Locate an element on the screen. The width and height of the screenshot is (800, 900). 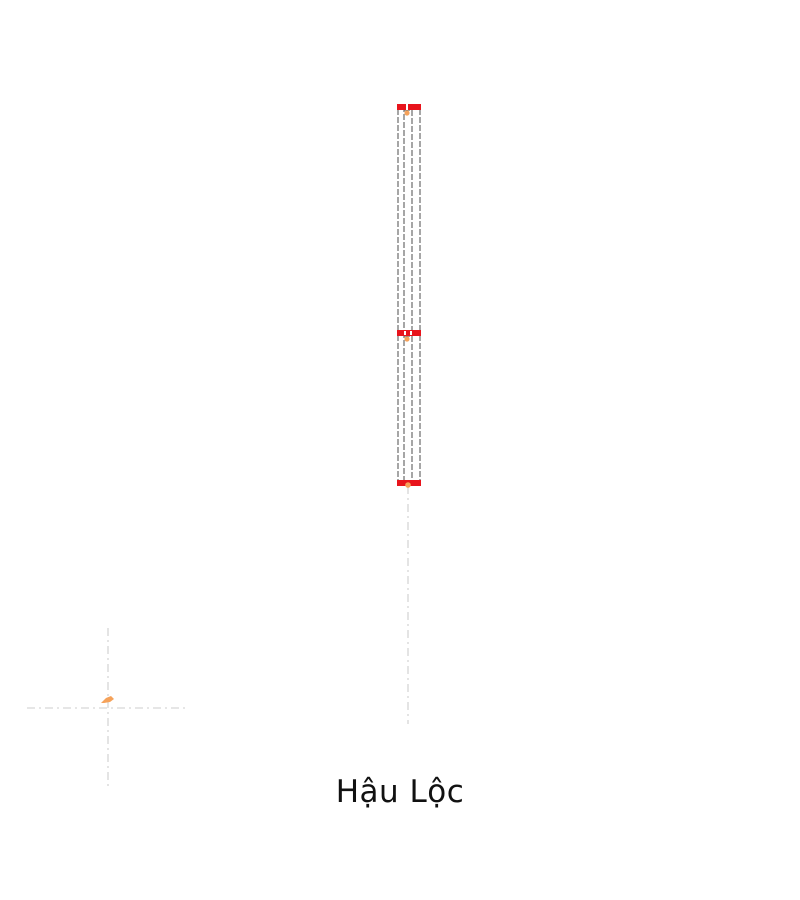
locator-marker is located at coordinates (107, 699).